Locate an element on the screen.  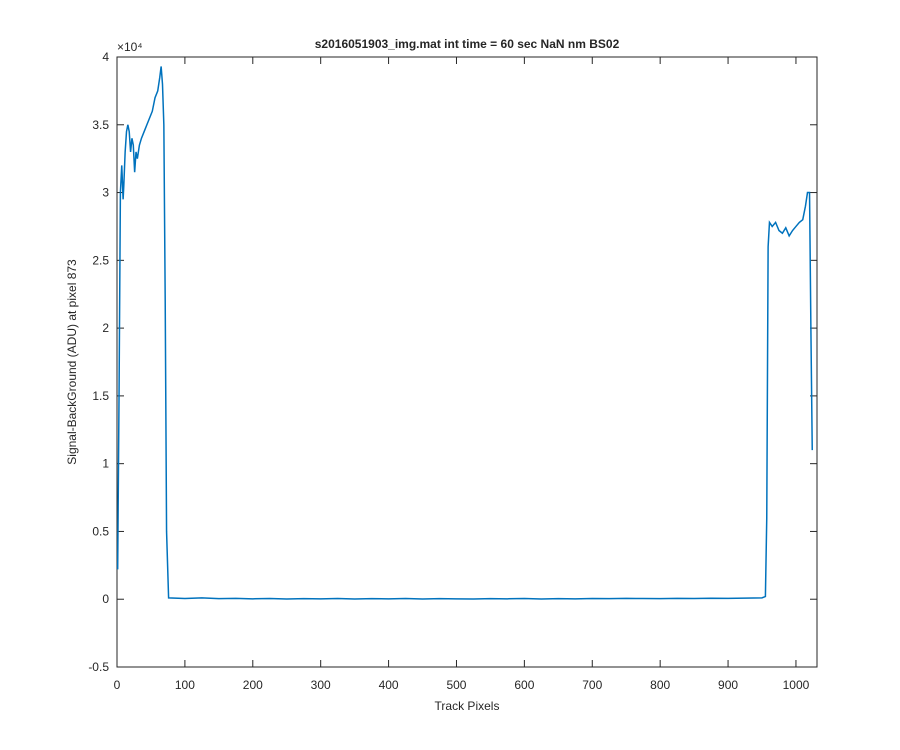
x-tick-label: 0 is located at coordinates (117, 685).